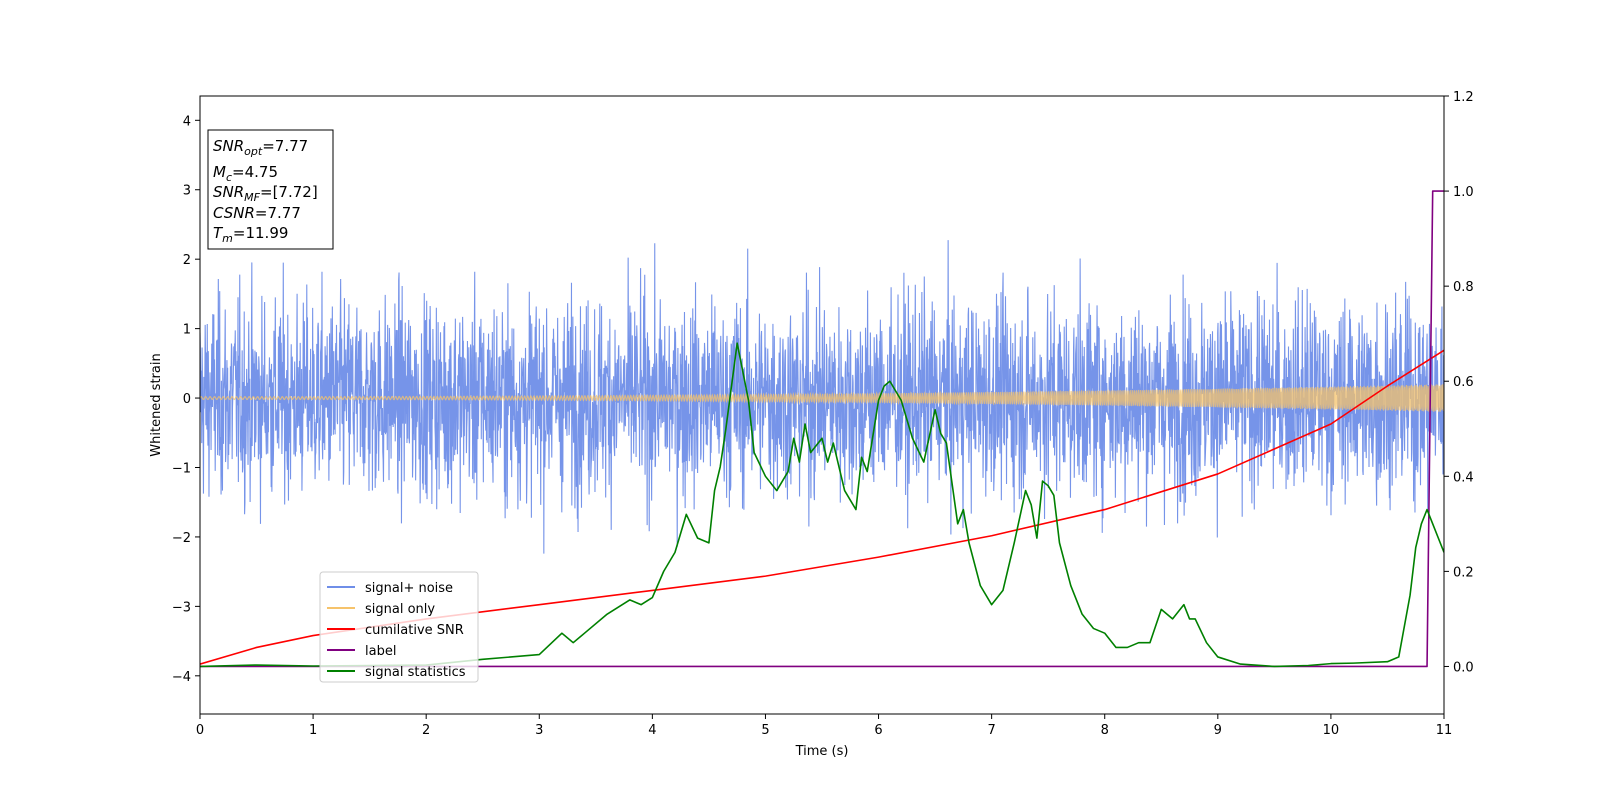  What do you see at coordinates (1105, 730) in the screenshot?
I see `x-tick-label: 8` at bounding box center [1105, 730].